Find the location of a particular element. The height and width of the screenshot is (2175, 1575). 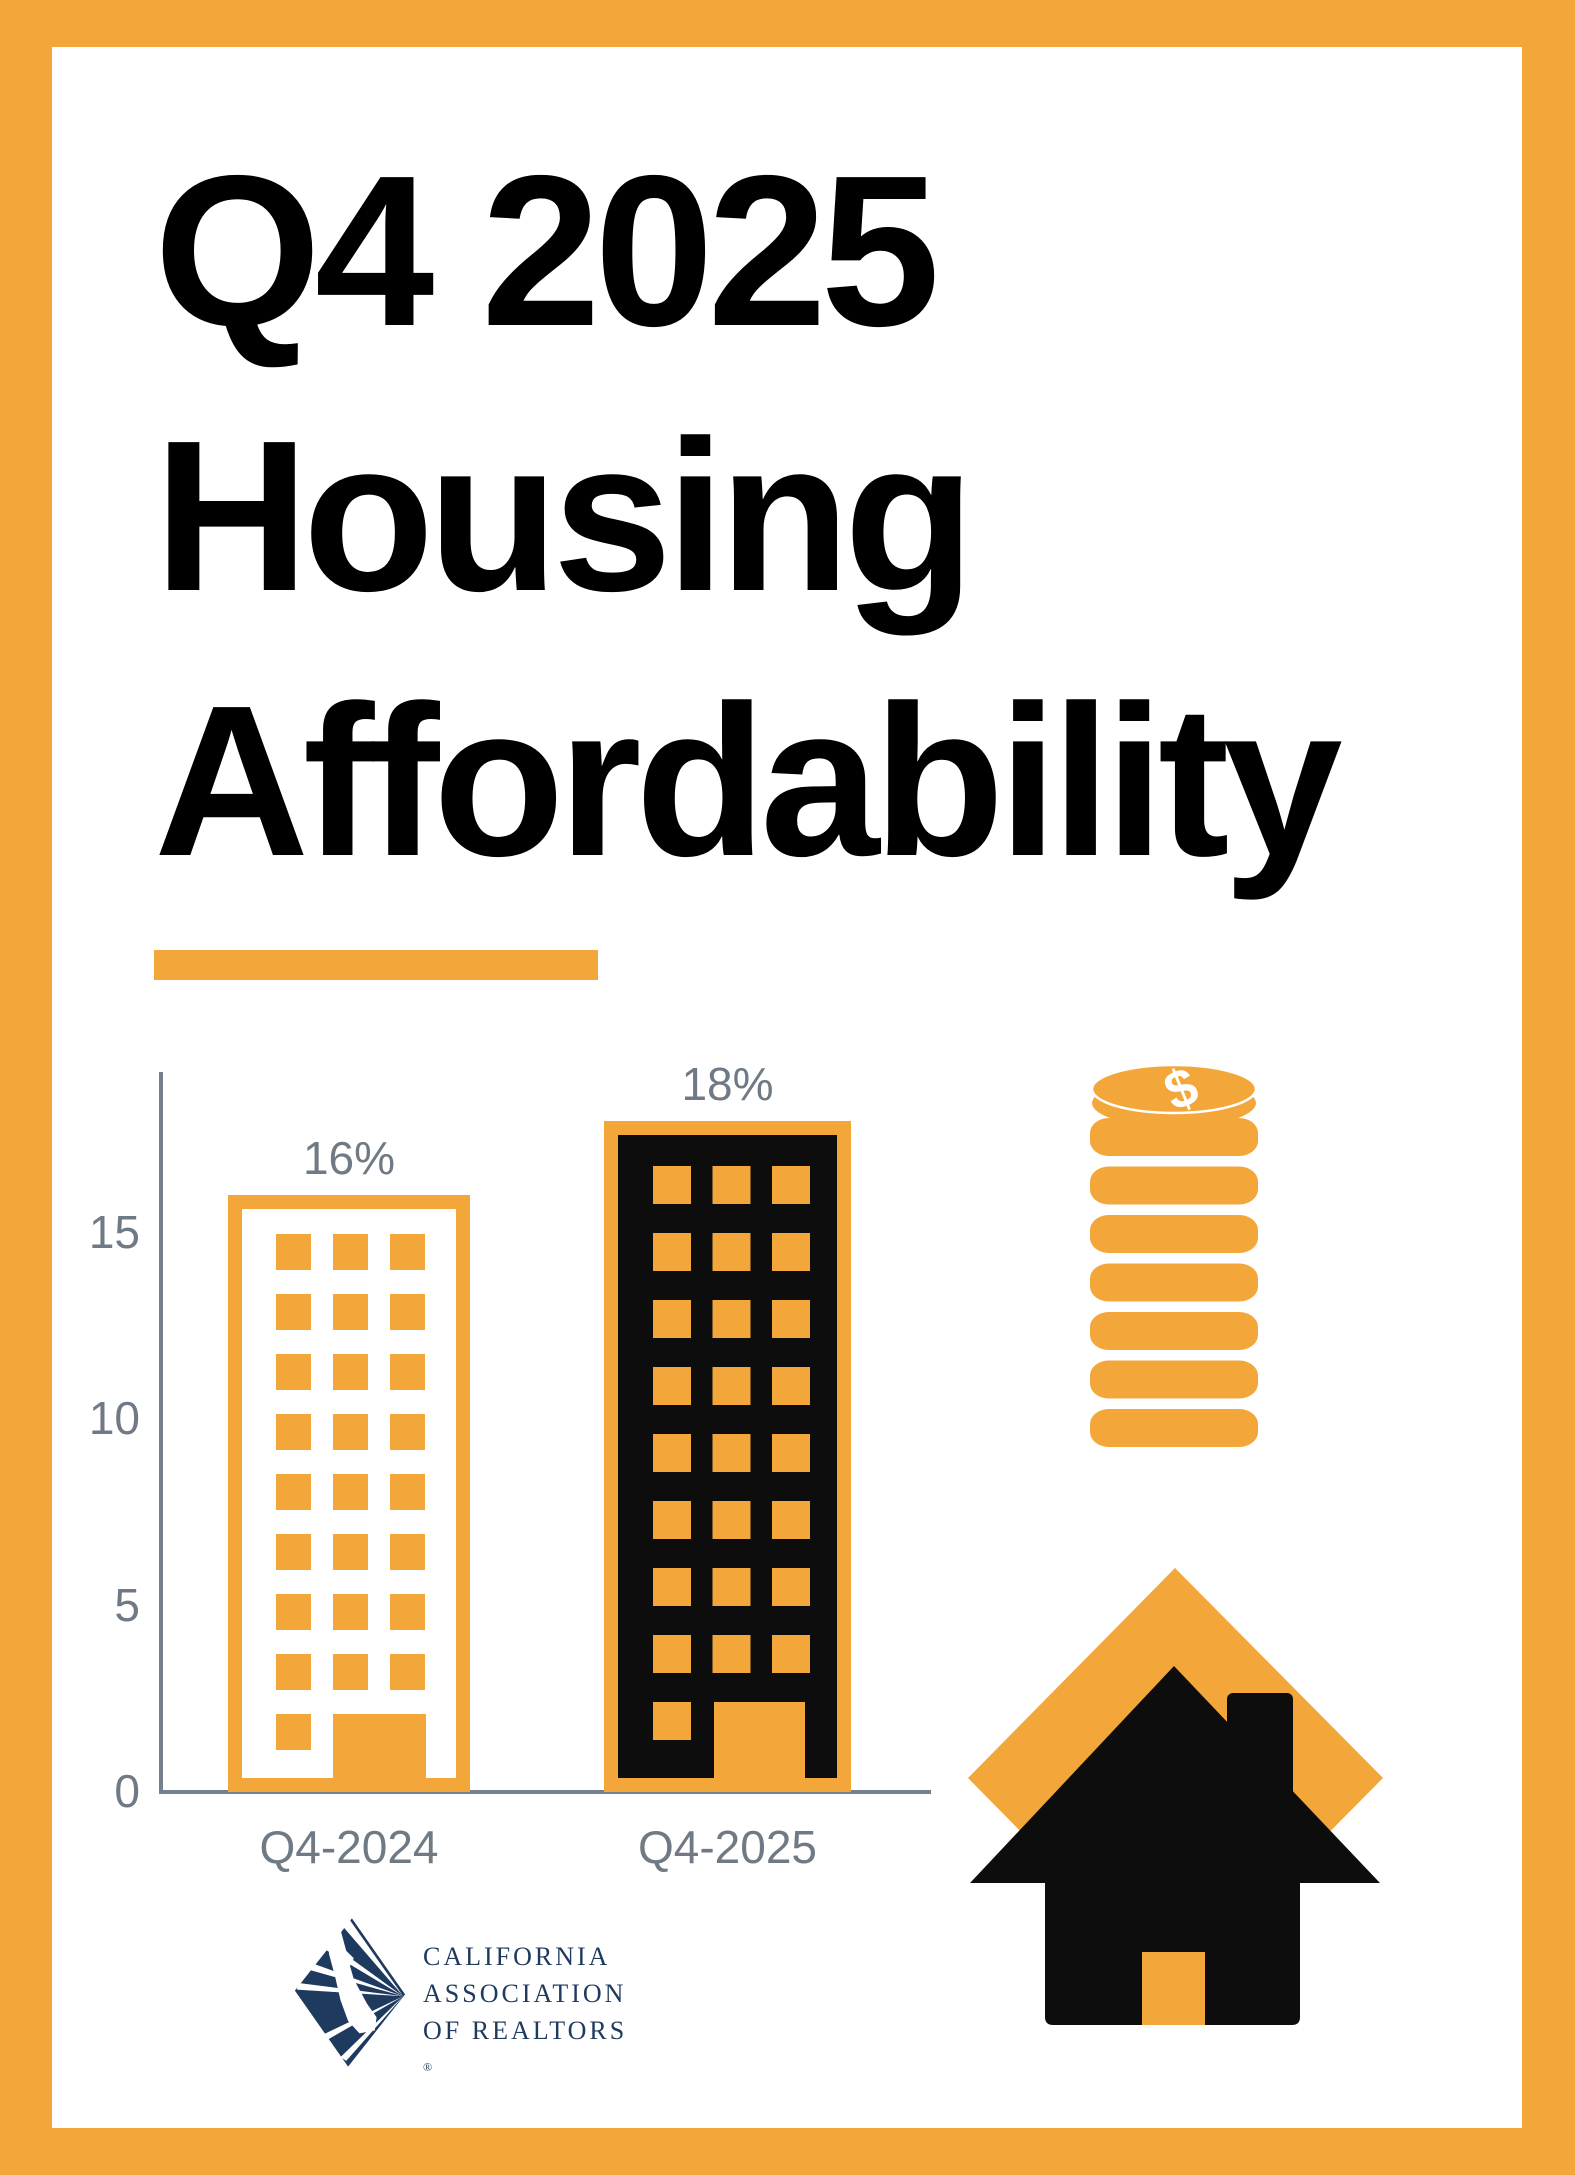

building-bar-q4-2024 is located at coordinates (349, 1493).